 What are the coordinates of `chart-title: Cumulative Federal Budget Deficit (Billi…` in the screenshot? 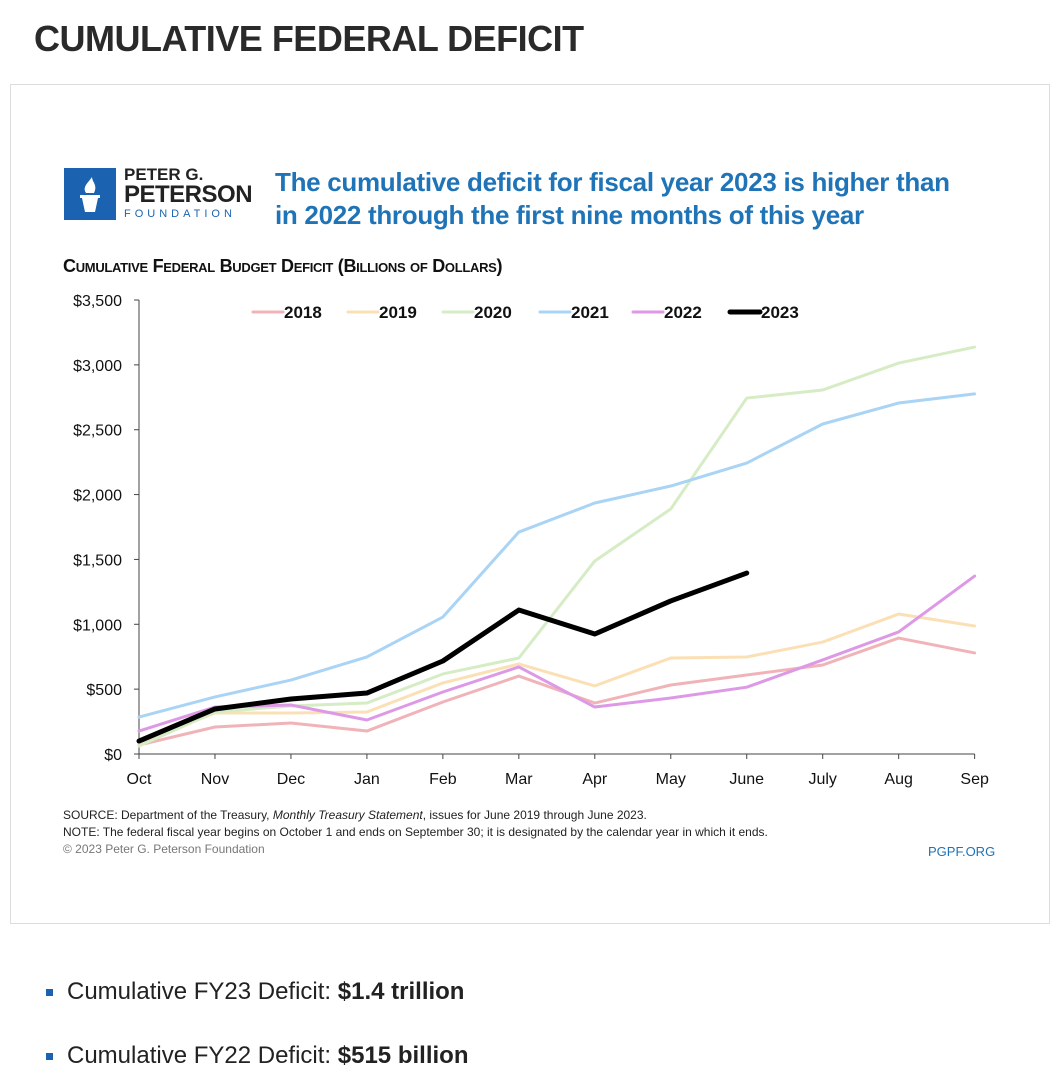 It's located at (283, 266).